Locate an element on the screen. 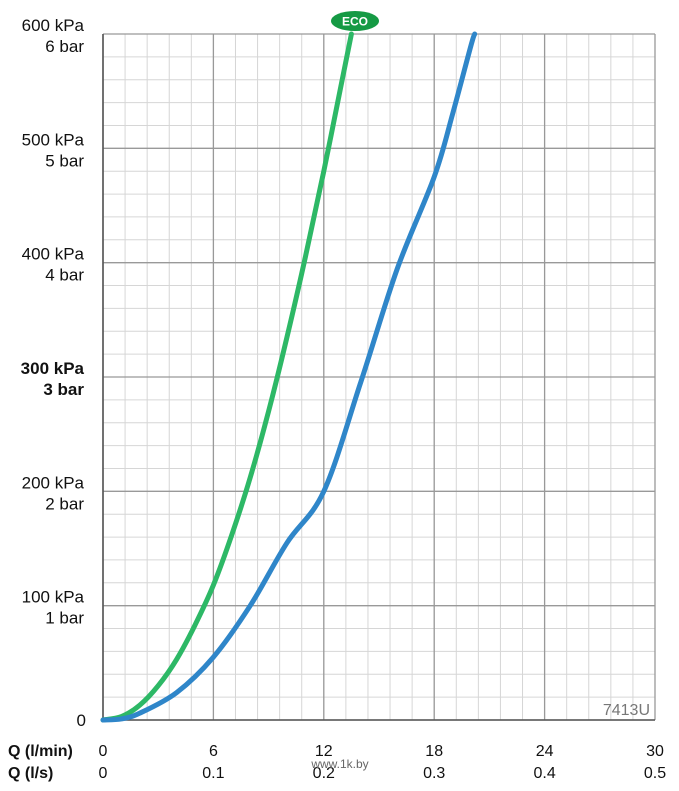 The width and height of the screenshot is (679, 791). eco-badge-background is located at coordinates (355, 21).